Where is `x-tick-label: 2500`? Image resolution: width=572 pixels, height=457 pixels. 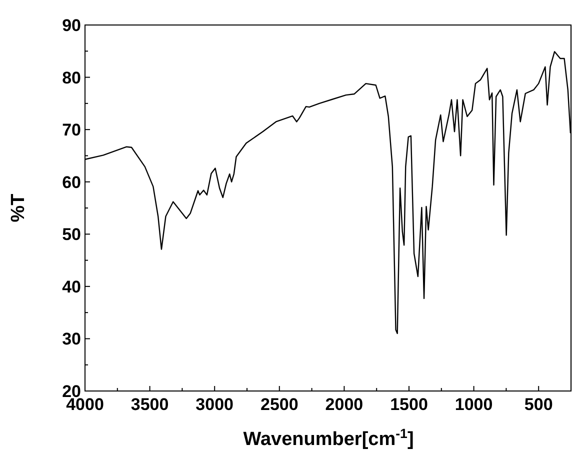
x-tick-label: 2500 is located at coordinates (279, 404).